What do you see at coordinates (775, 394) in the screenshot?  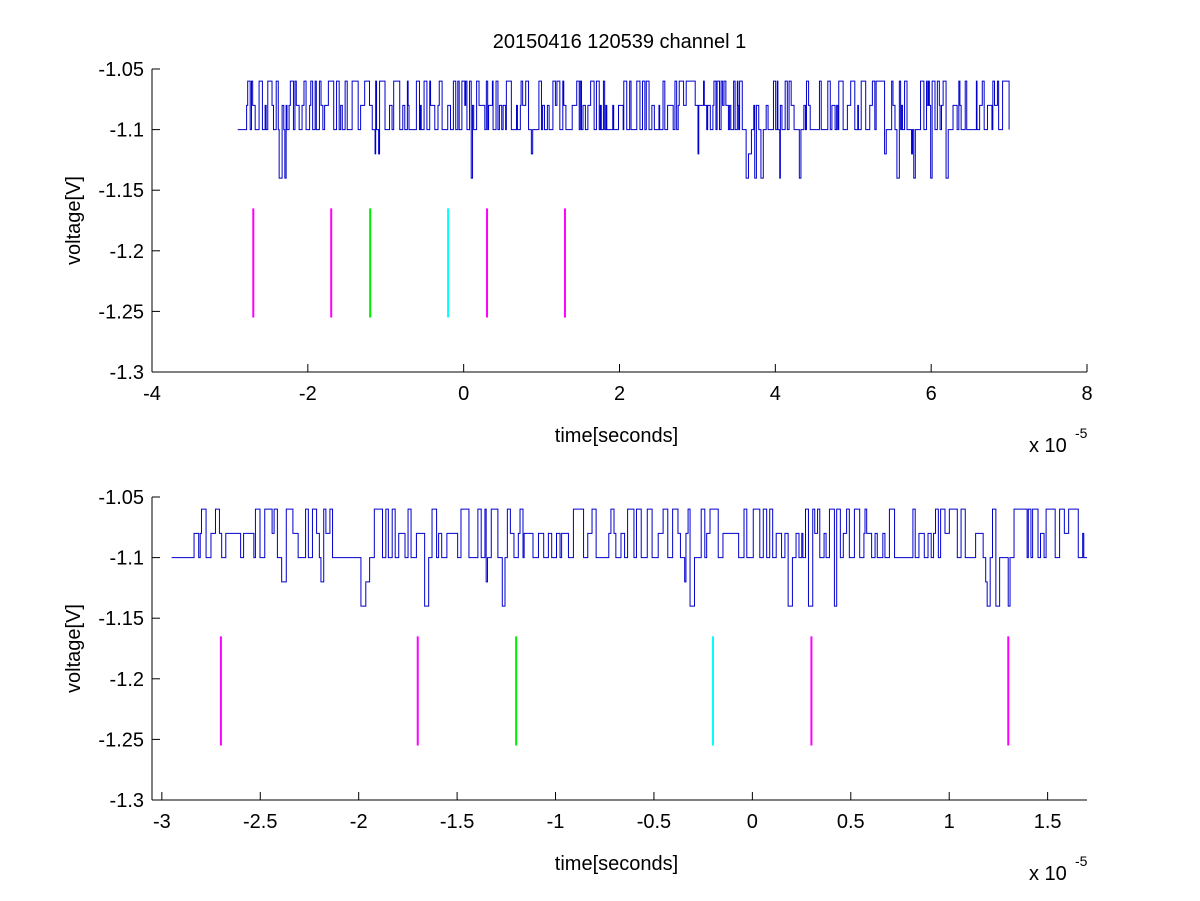 I see `x-tick-label: 4` at bounding box center [775, 394].